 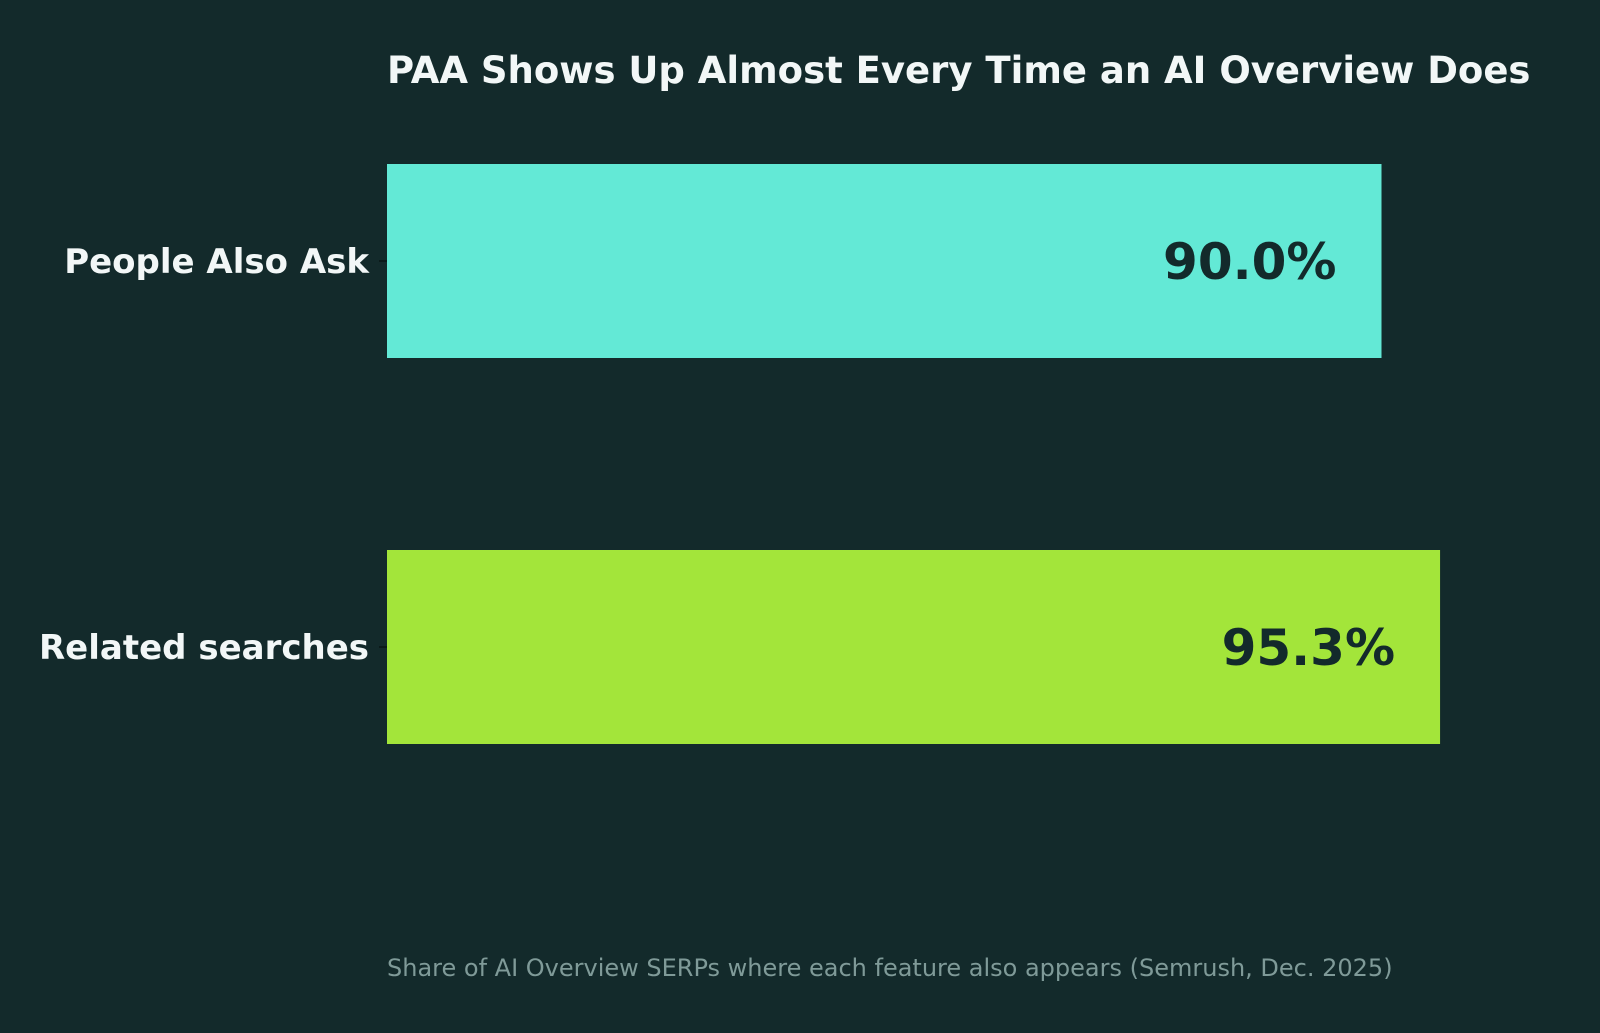 I want to click on value-label-0: 90.0%, so click(x=1249, y=262).